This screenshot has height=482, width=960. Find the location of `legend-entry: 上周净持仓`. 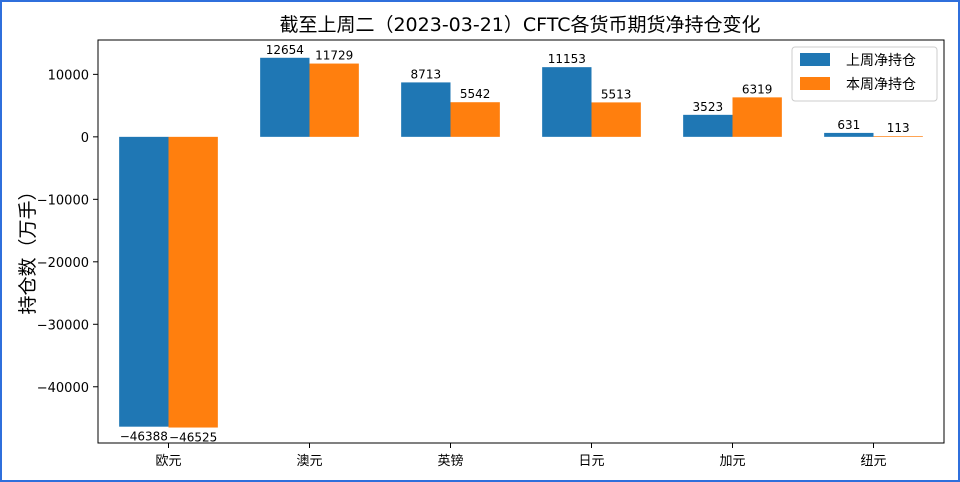

legend-entry: 上周净持仓 is located at coordinates (881, 61).